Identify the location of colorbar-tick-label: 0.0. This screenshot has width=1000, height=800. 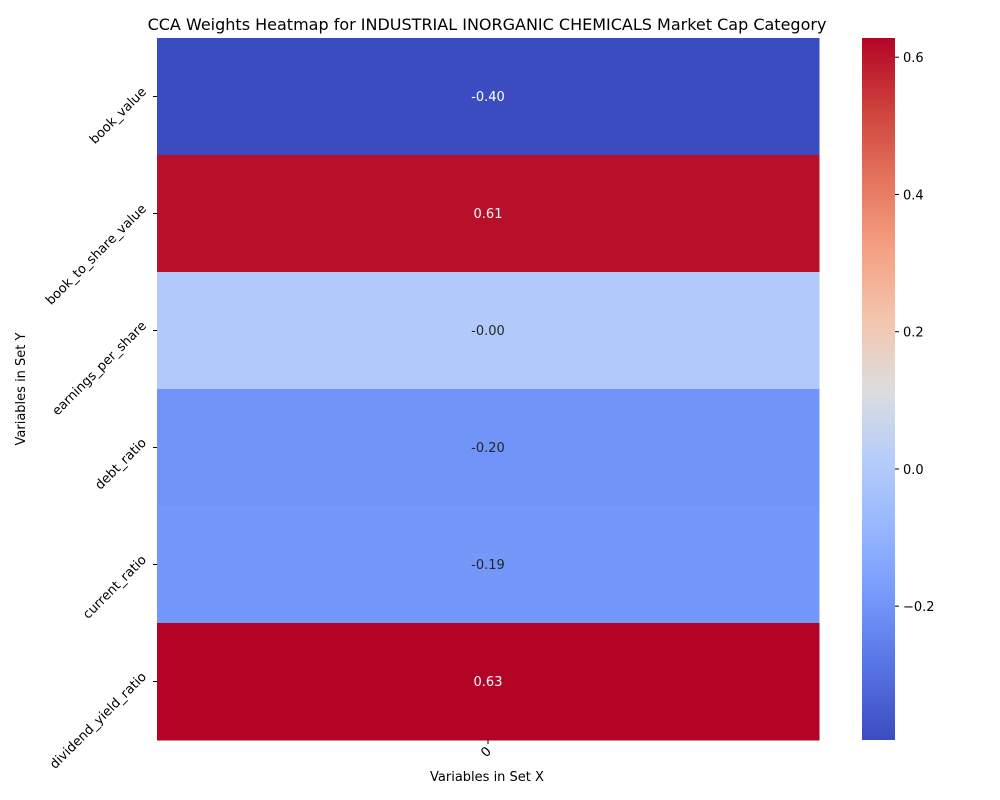
(913, 470).